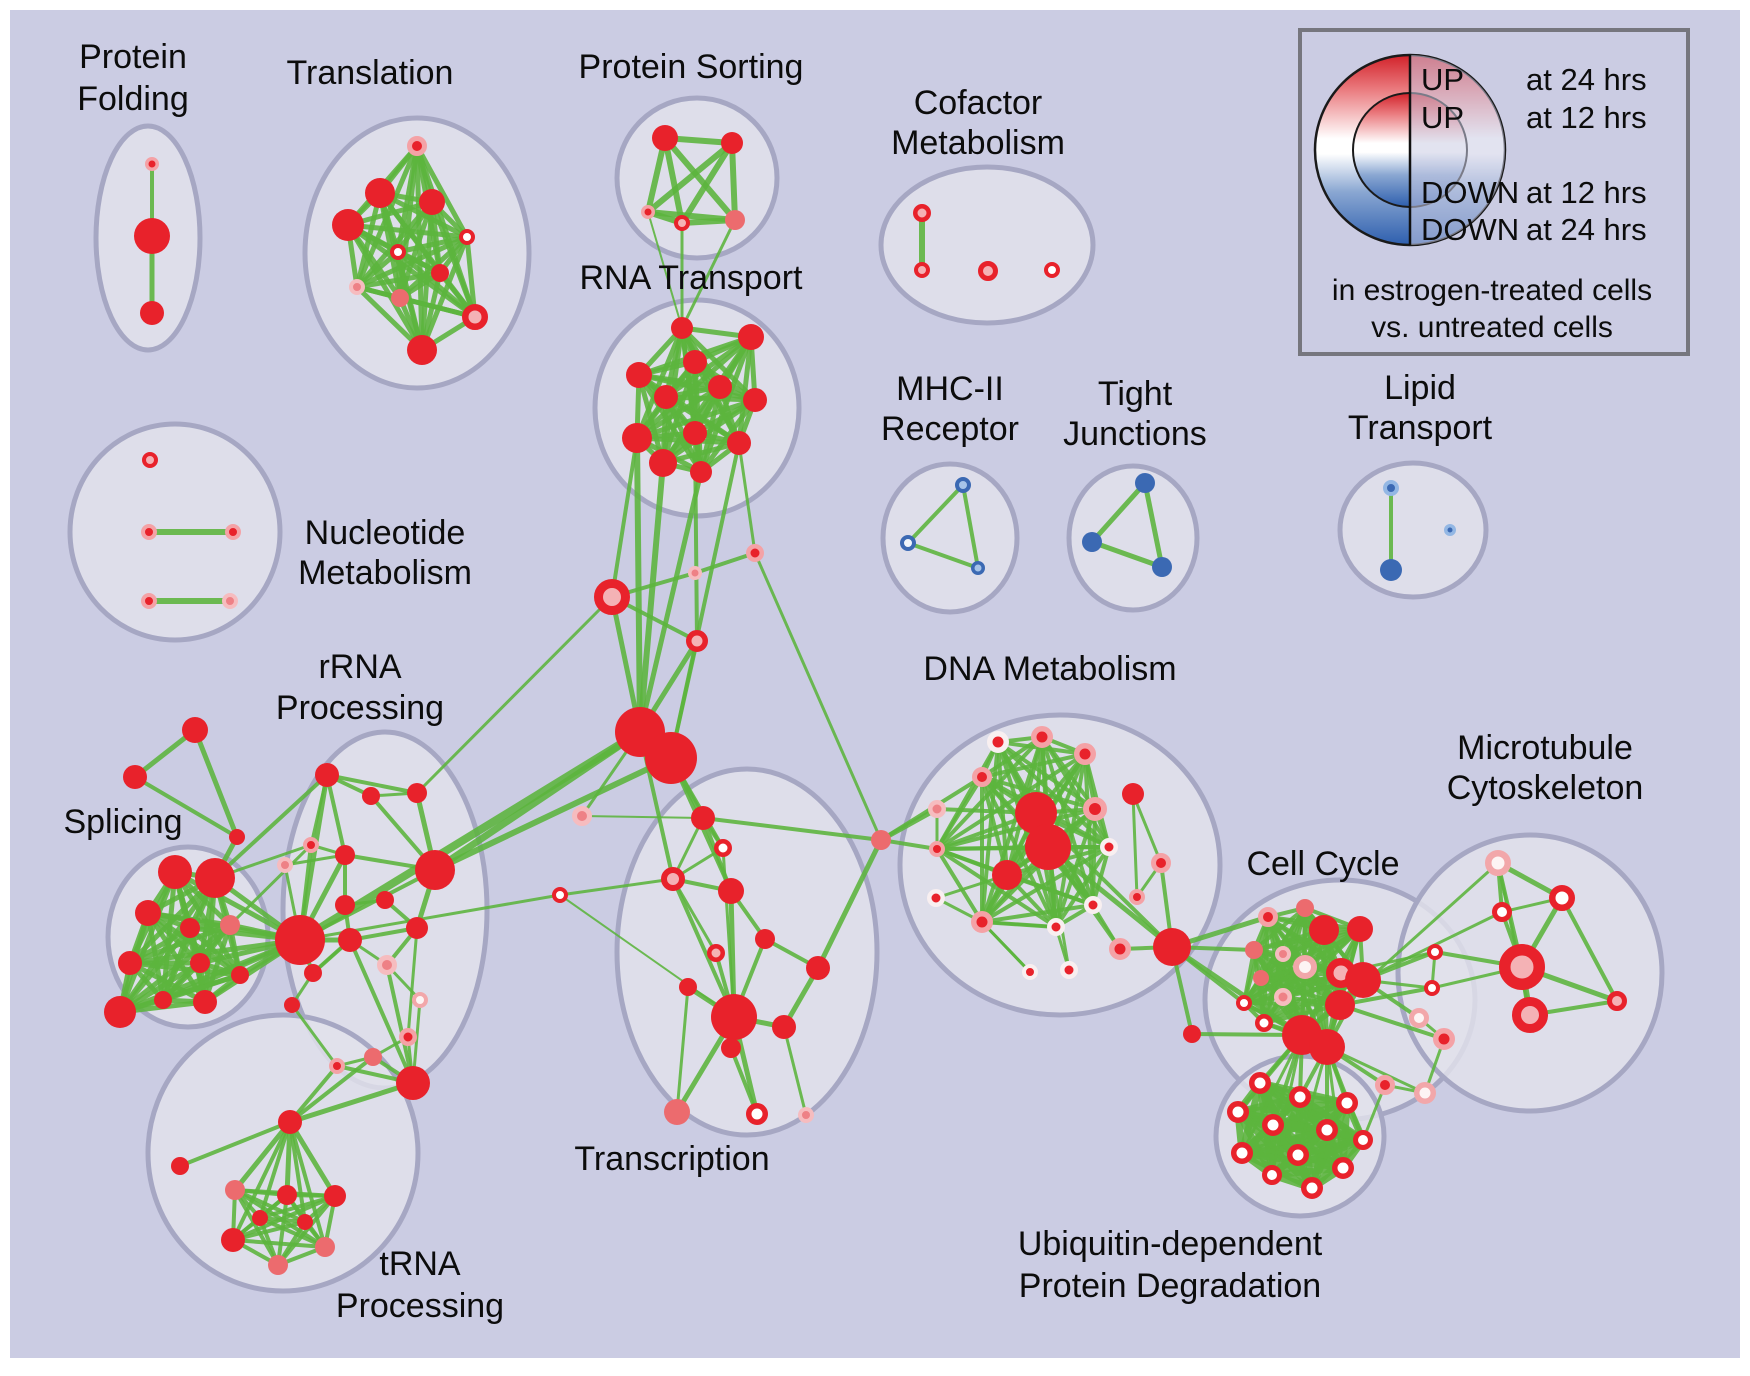  I want to click on legend-row-down-24-label: DOWN, so click(1470, 229).